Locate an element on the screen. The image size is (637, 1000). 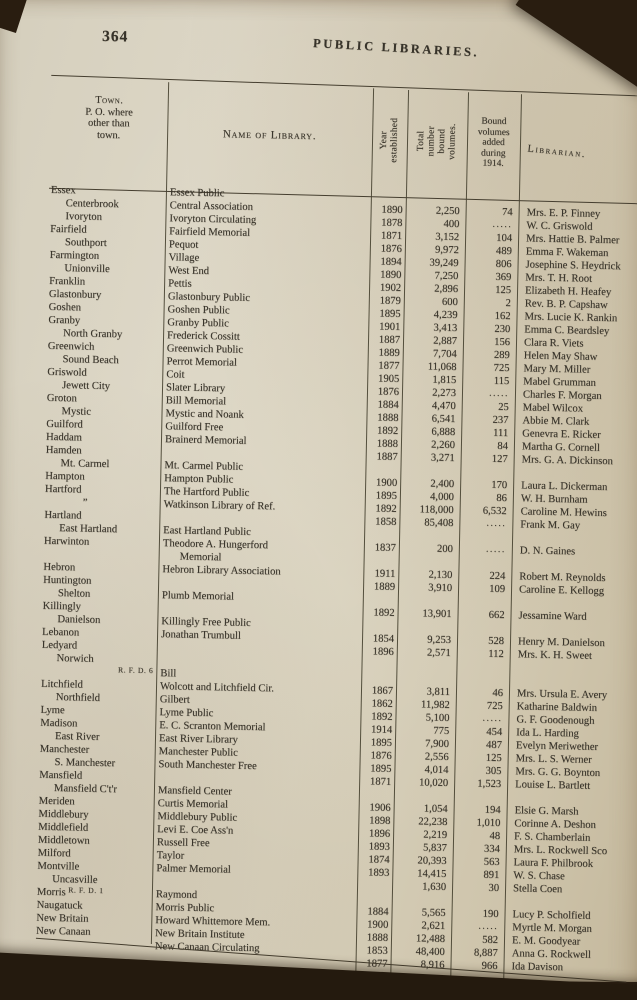
running-title: PUBLIC LIBRARIES. is located at coordinates (396, 48).